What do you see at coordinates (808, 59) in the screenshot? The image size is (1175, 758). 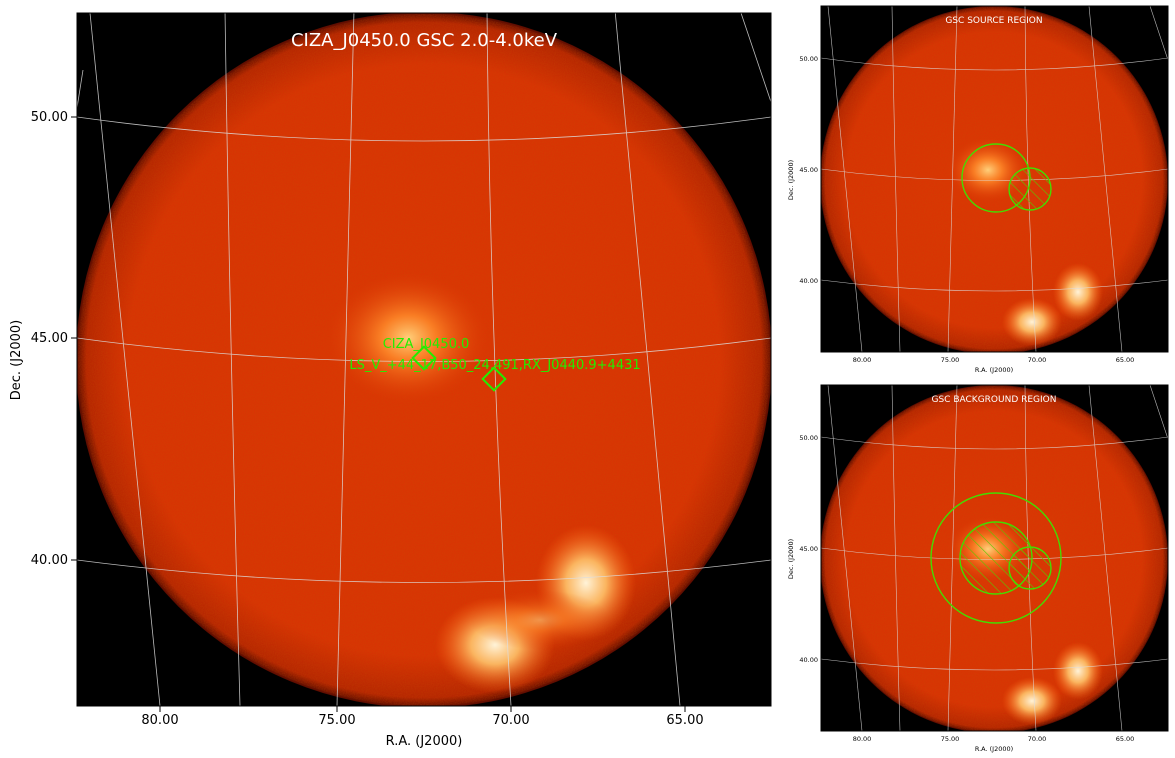 I see `source-dec-tick-50: 50.00` at bounding box center [808, 59].